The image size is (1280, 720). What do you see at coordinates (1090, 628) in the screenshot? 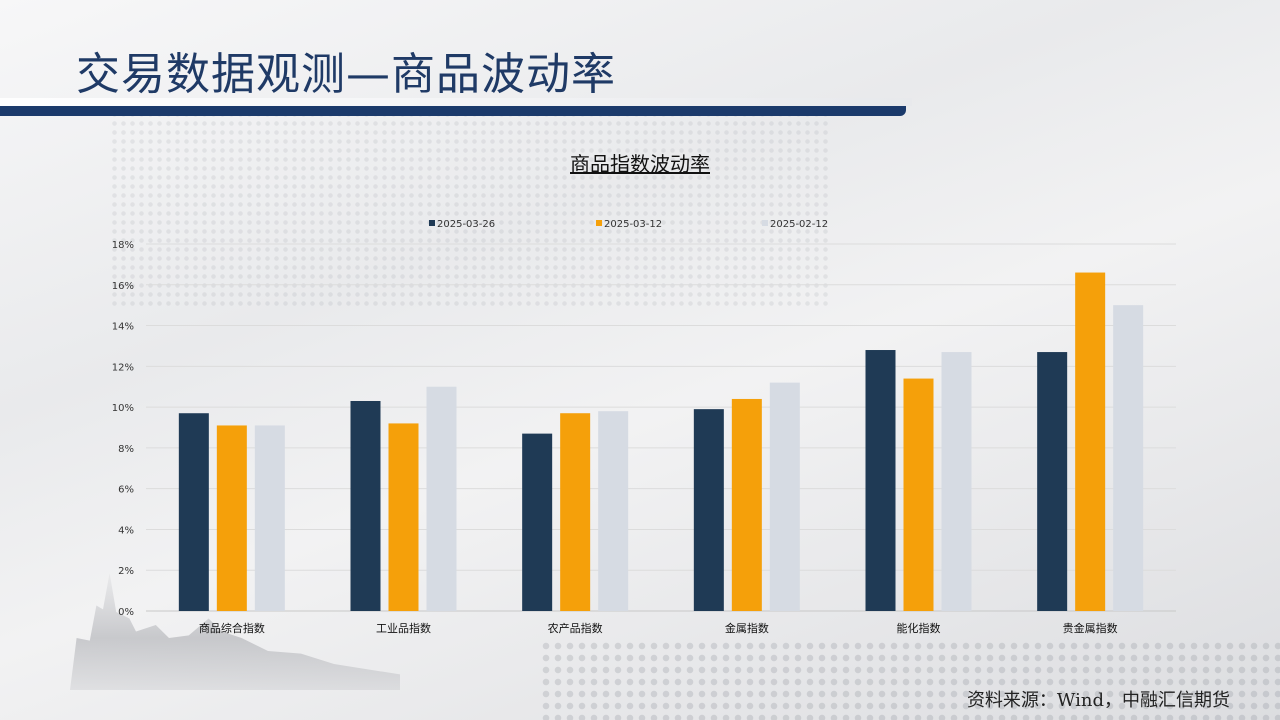
I see `x-tick-label: 贵金属指数` at bounding box center [1090, 628].